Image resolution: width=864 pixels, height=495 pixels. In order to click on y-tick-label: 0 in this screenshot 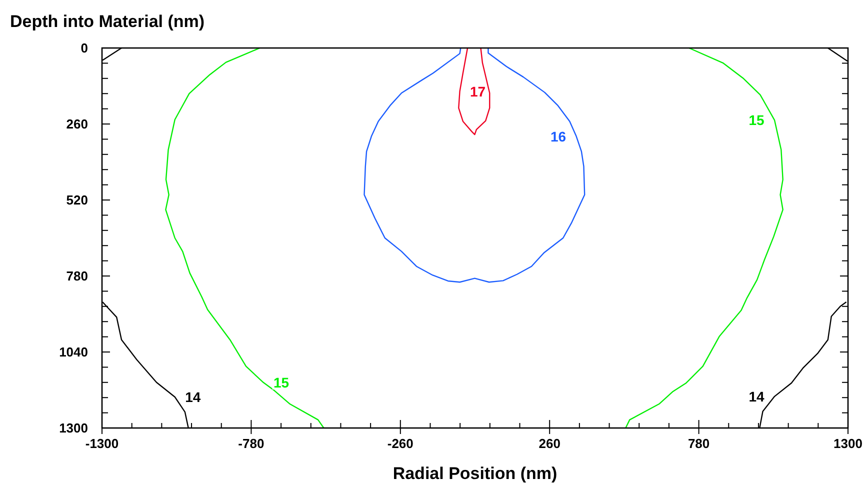, I will do `click(84, 48)`.